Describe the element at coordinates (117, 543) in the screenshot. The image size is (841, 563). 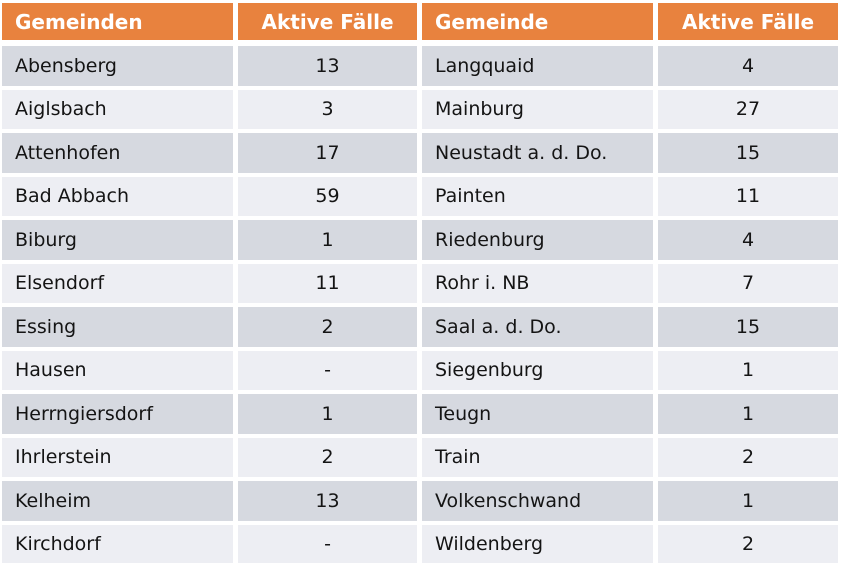
I see `municipality-cell: Kirchdorf` at that location.